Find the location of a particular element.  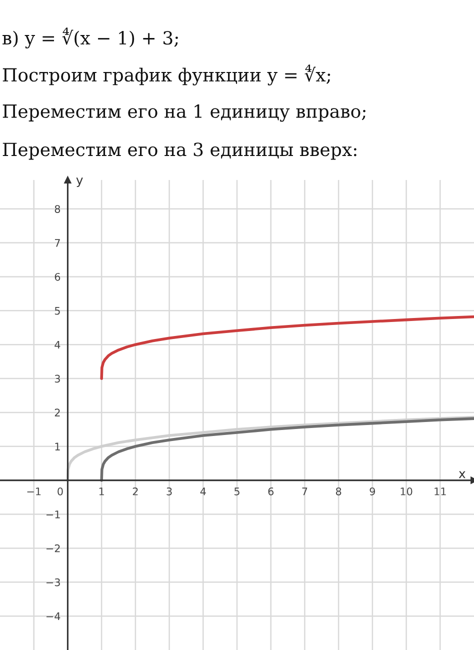

x-tick-label: 4 is located at coordinates (203, 492).